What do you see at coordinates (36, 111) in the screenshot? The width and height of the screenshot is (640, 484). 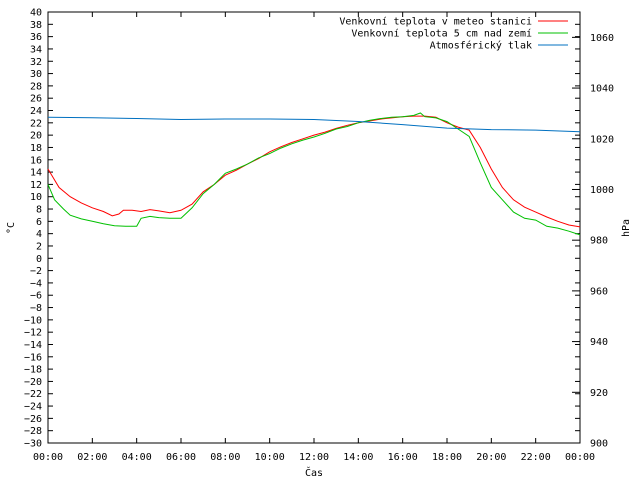 I see `y-left-tick-label: 24` at bounding box center [36, 111].